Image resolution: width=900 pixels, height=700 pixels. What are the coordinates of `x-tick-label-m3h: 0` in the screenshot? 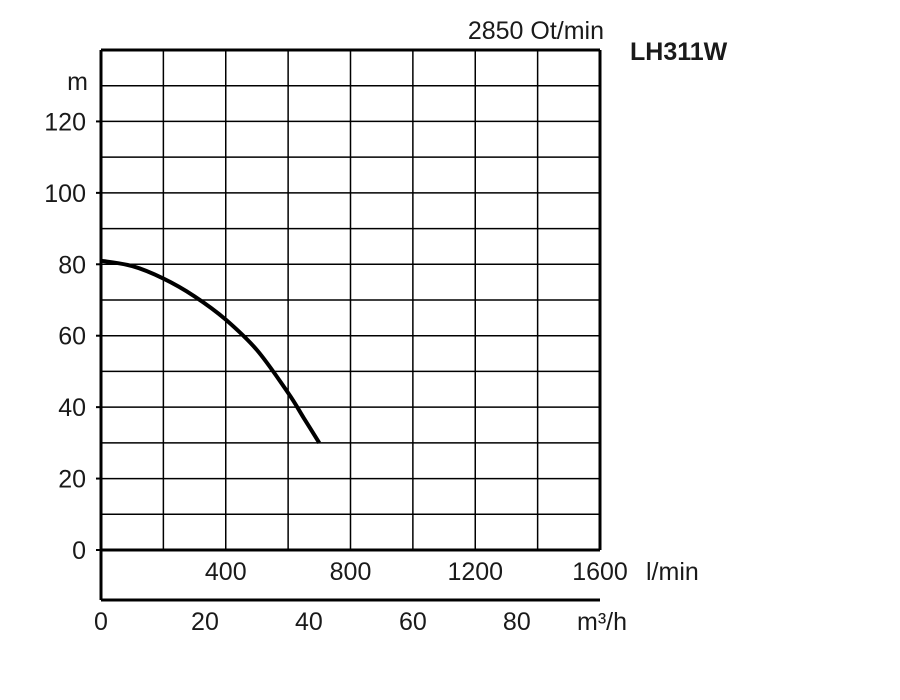 It's located at (101, 622).